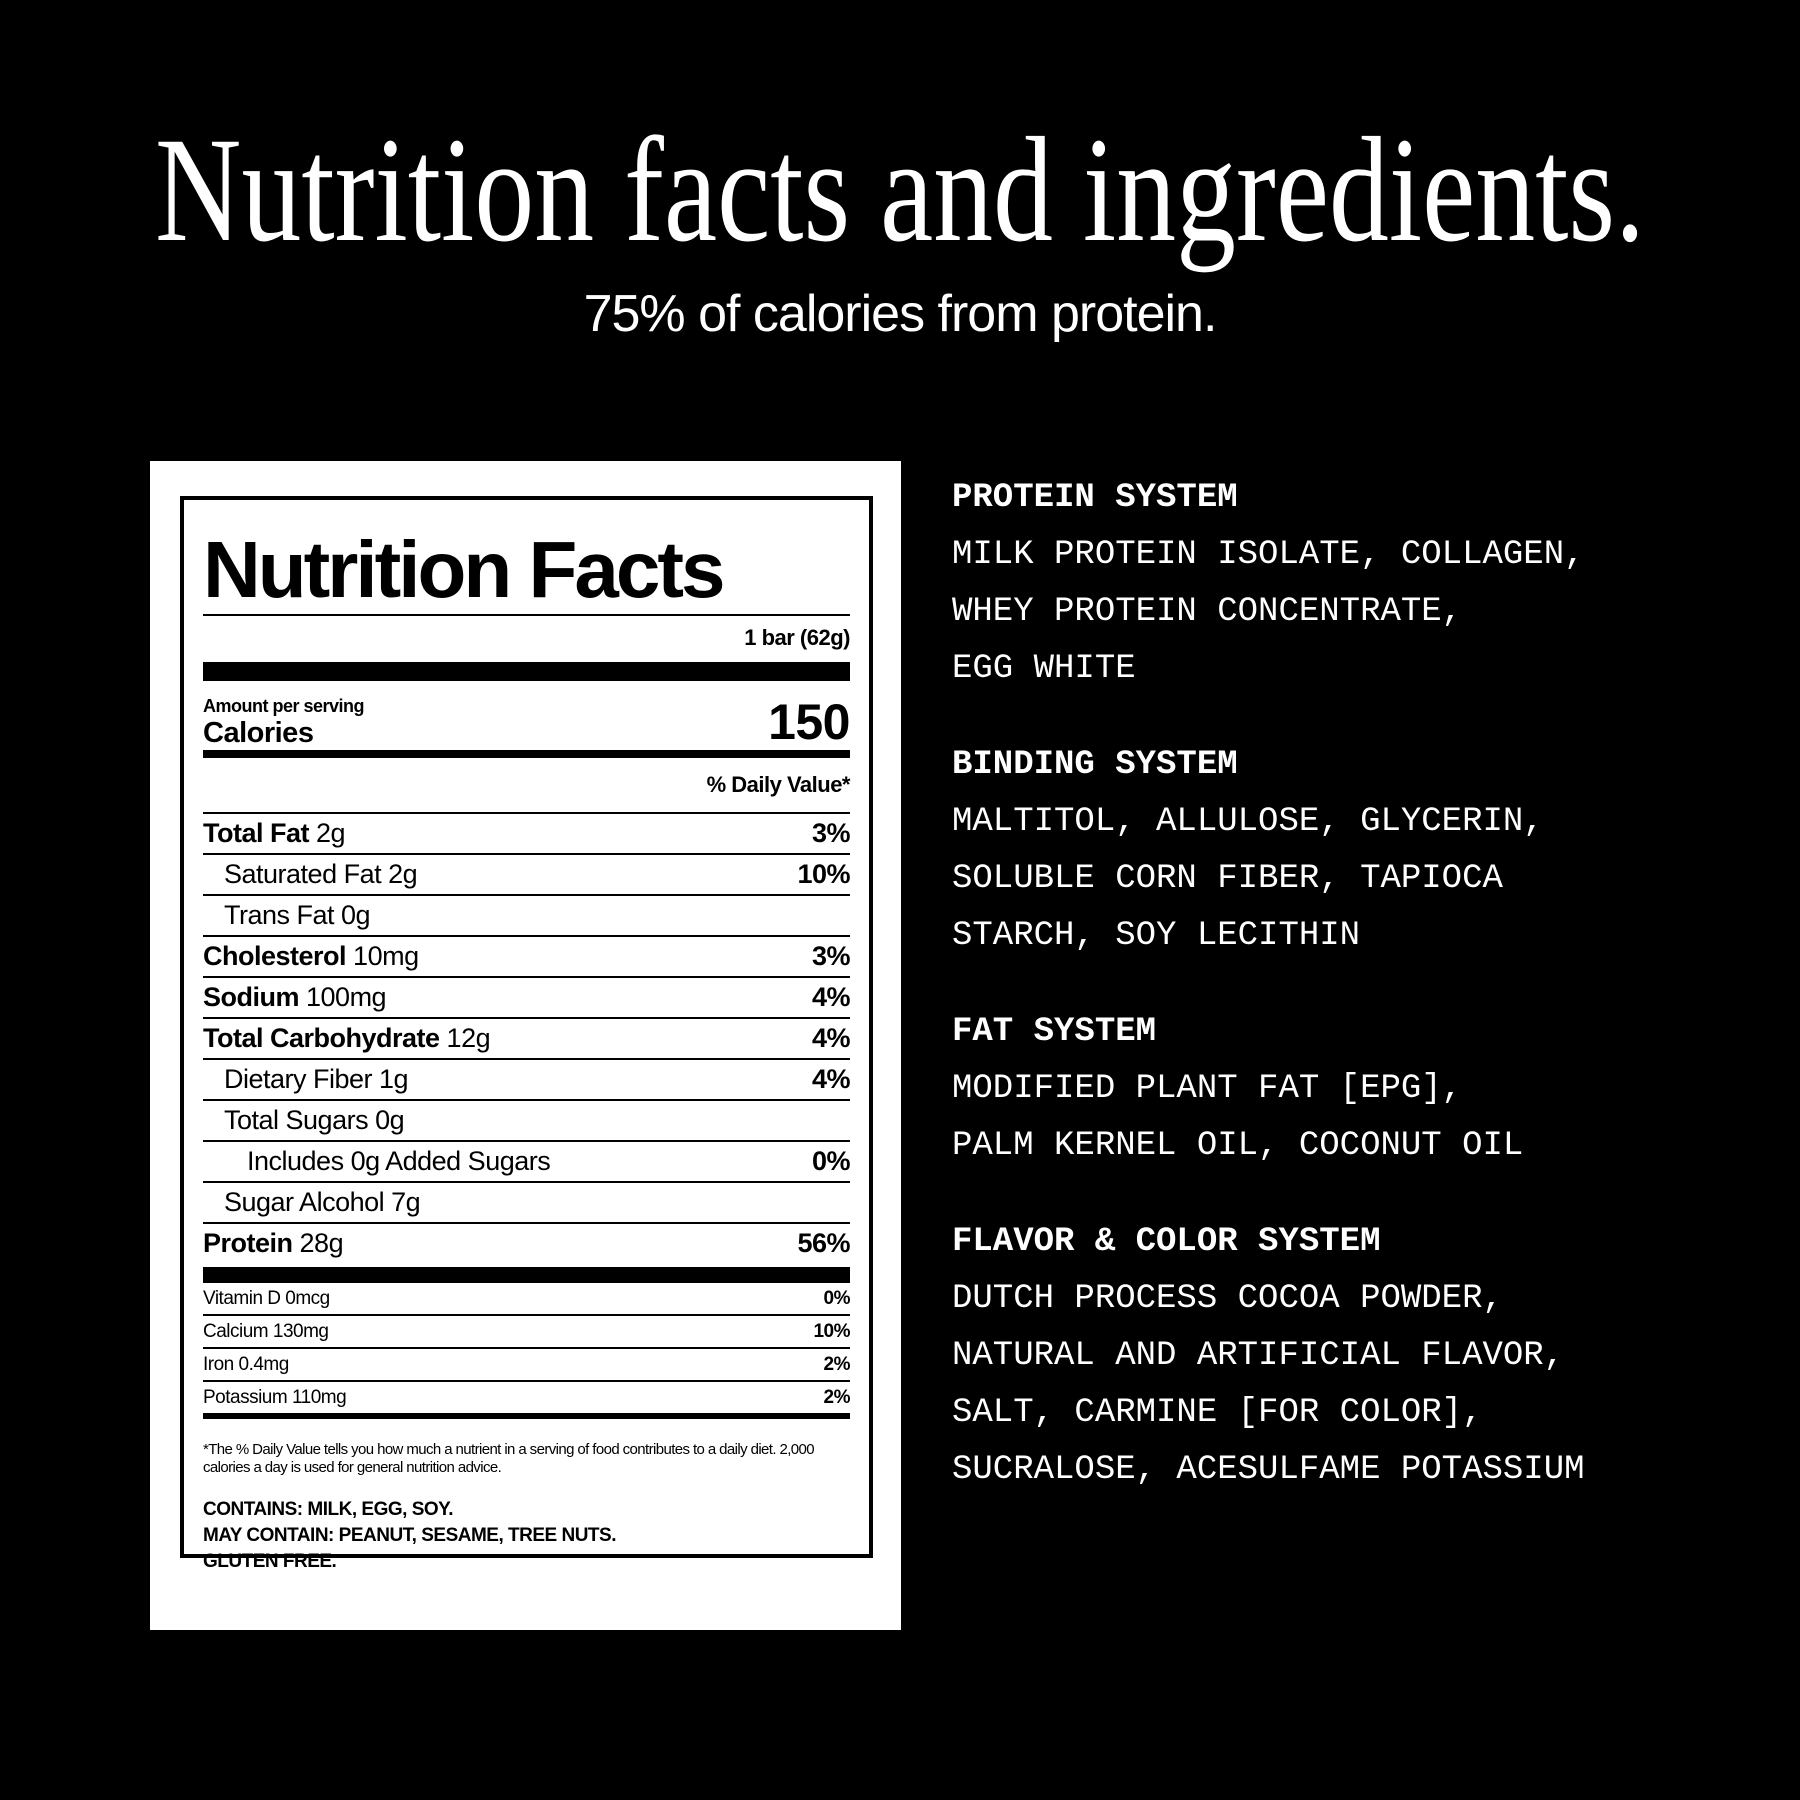 The width and height of the screenshot is (1800, 1800). I want to click on nutrient-label: Protein, so click(248, 1243).